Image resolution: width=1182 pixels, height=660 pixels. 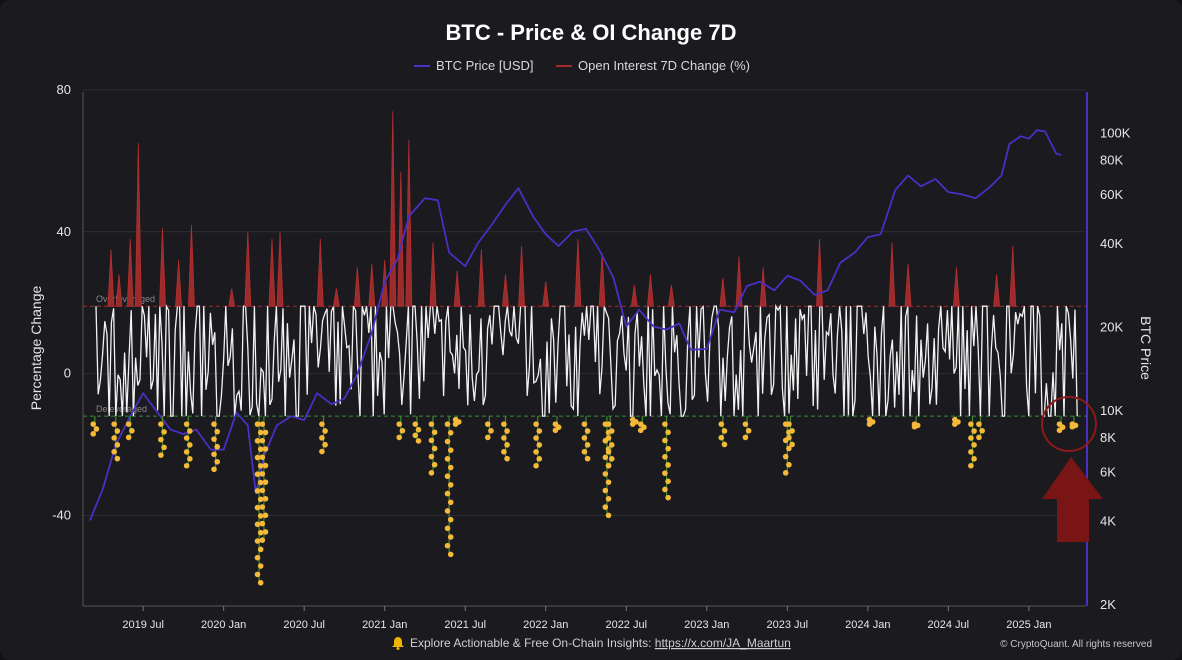 What do you see at coordinates (706, 625) in the screenshot?
I see `x-tick-label: 2023 Jan` at bounding box center [706, 625].